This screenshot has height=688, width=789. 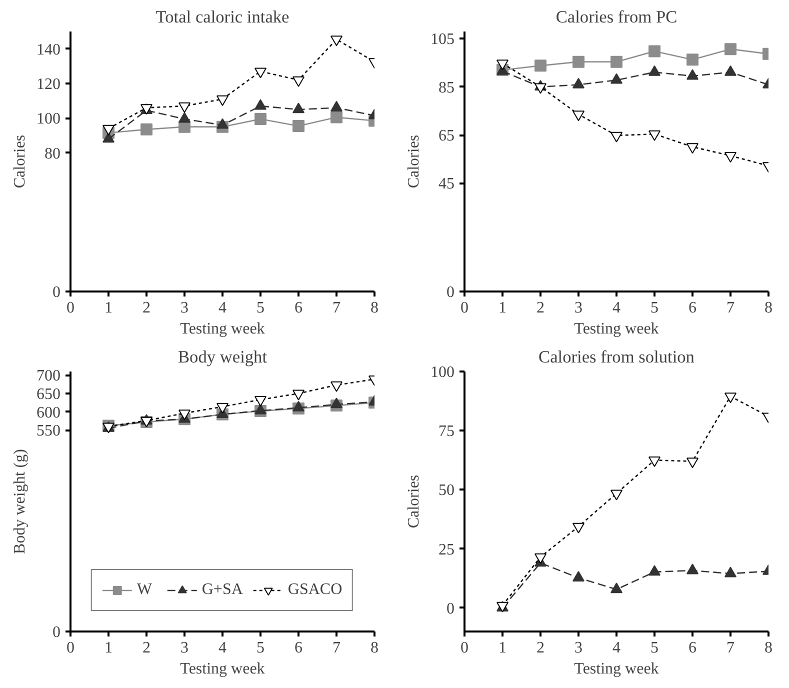 I want to click on y-tick-label: 85, so click(x=446, y=87).